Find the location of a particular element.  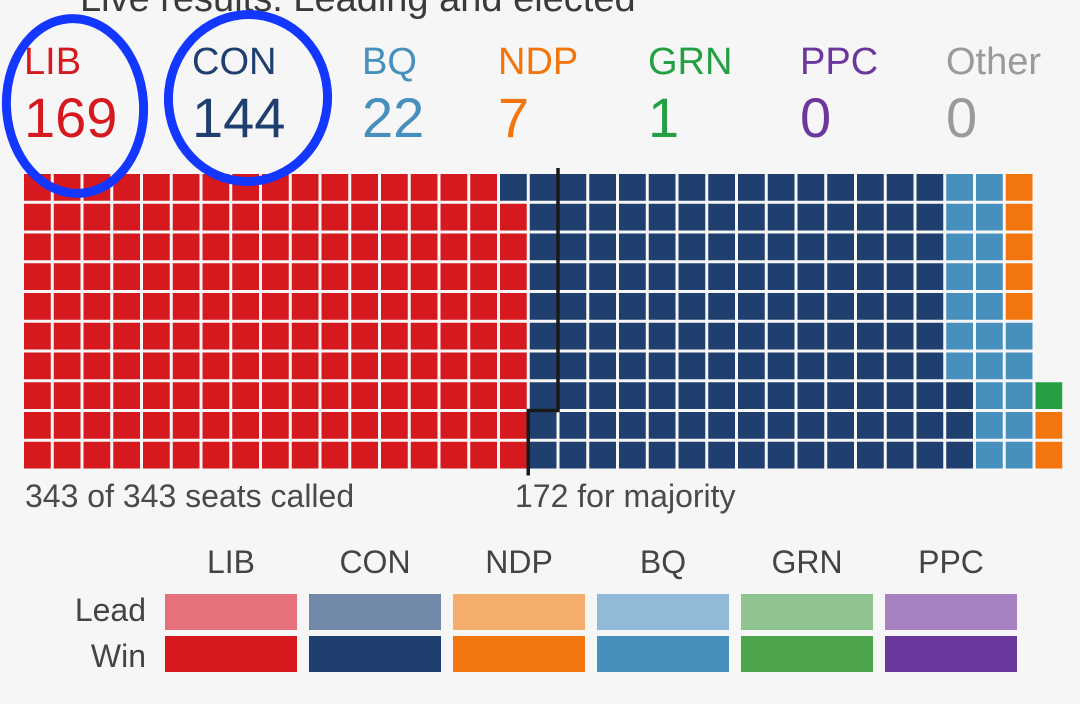

legend-swatch-lib-win is located at coordinates (231, 654).